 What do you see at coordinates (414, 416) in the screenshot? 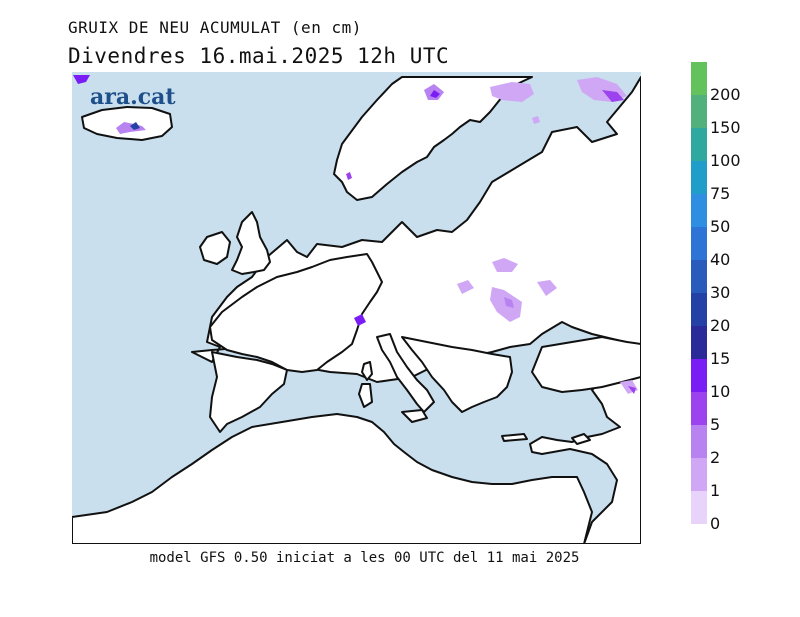
I see `sicily-land` at bounding box center [414, 416].